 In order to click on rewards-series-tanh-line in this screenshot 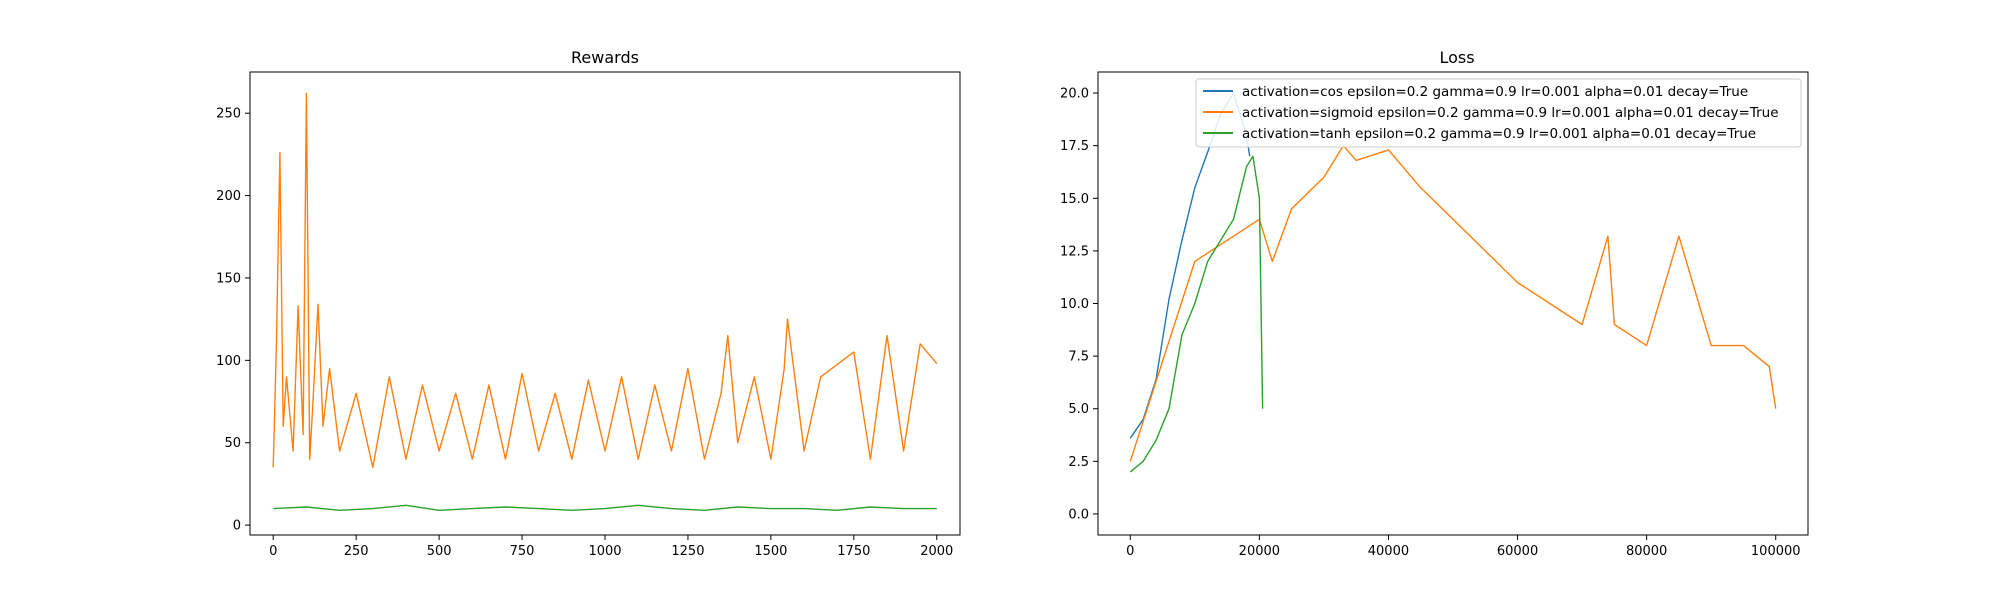, I will do `click(605, 507)`.